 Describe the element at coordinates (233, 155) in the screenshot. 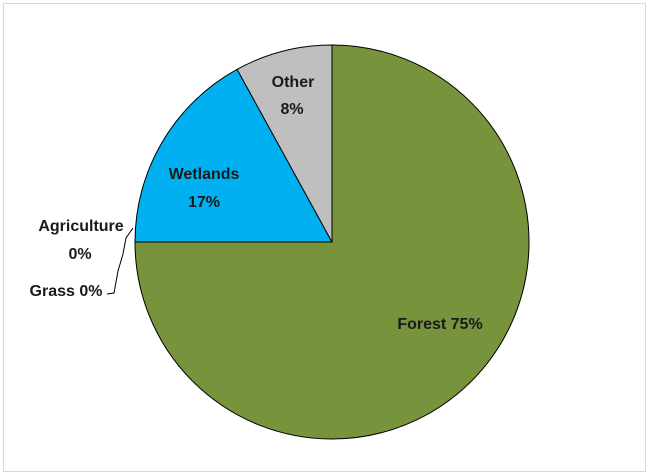

I see `pie-slice-wetlands` at that location.